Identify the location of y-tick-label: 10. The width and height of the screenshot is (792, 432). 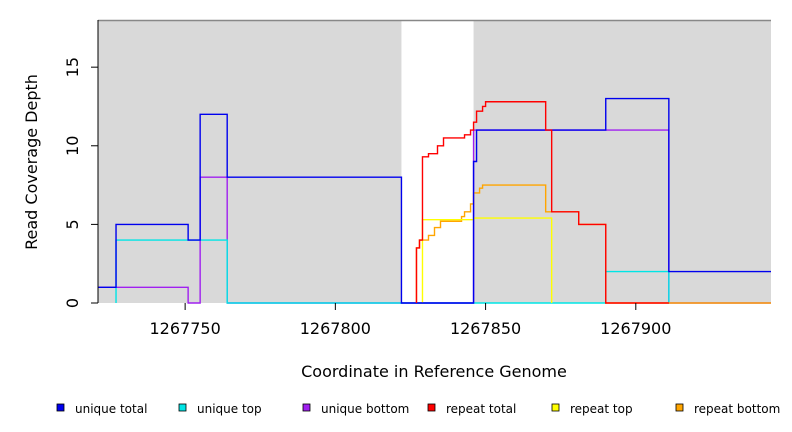
(72, 146).